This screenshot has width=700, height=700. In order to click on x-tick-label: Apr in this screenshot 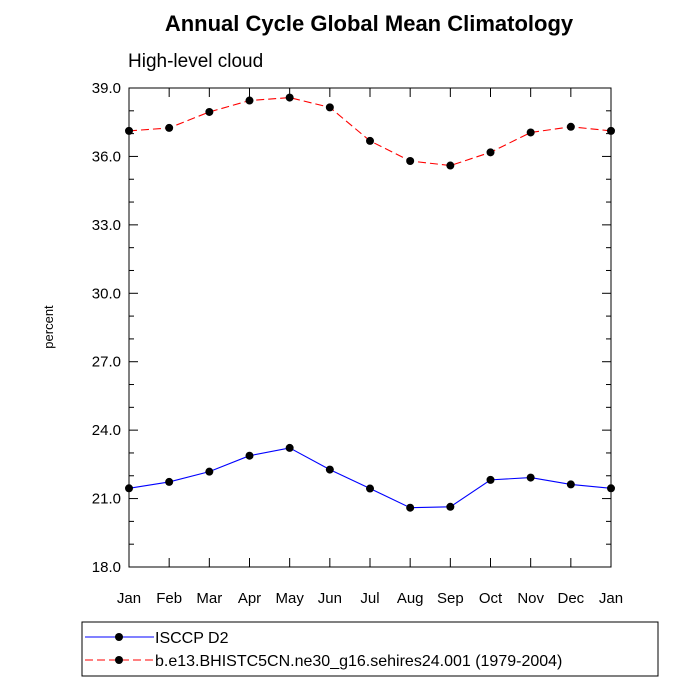, I will do `click(249, 598)`.